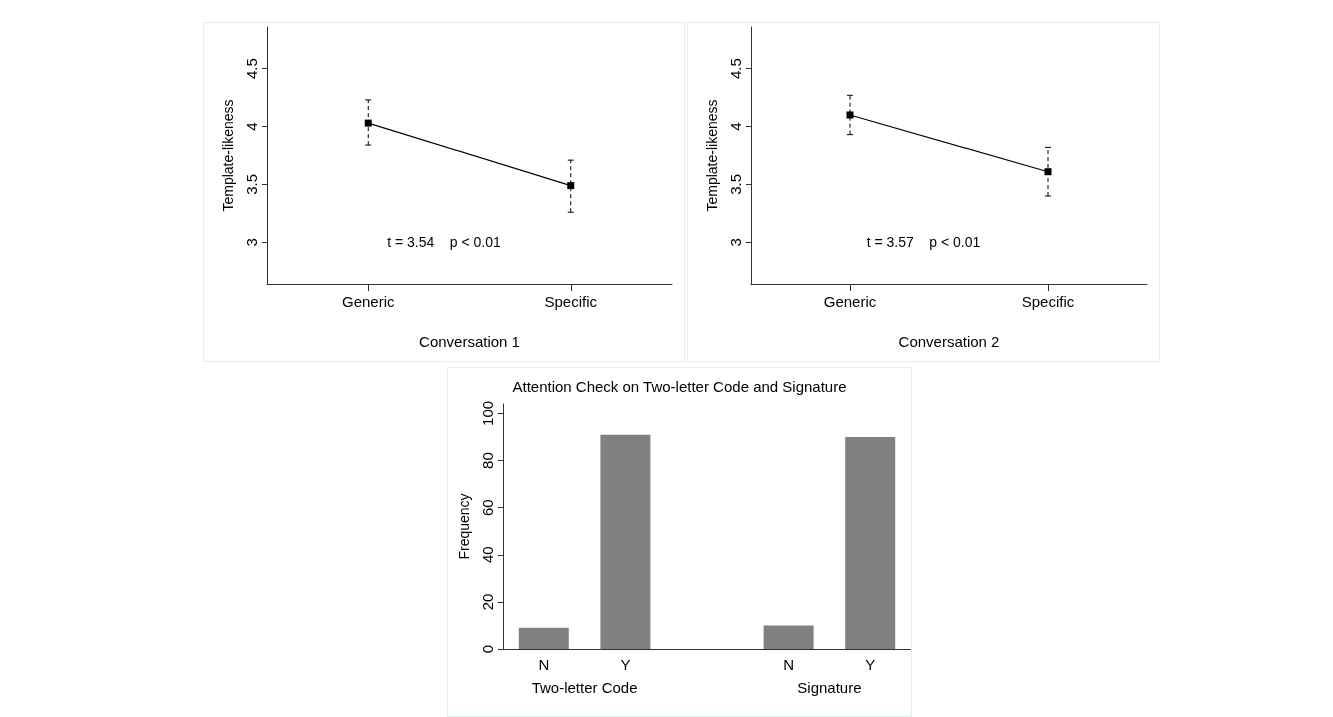 This screenshot has height=717, width=1333. I want to click on y-tick-label: 60, so click(487, 507).